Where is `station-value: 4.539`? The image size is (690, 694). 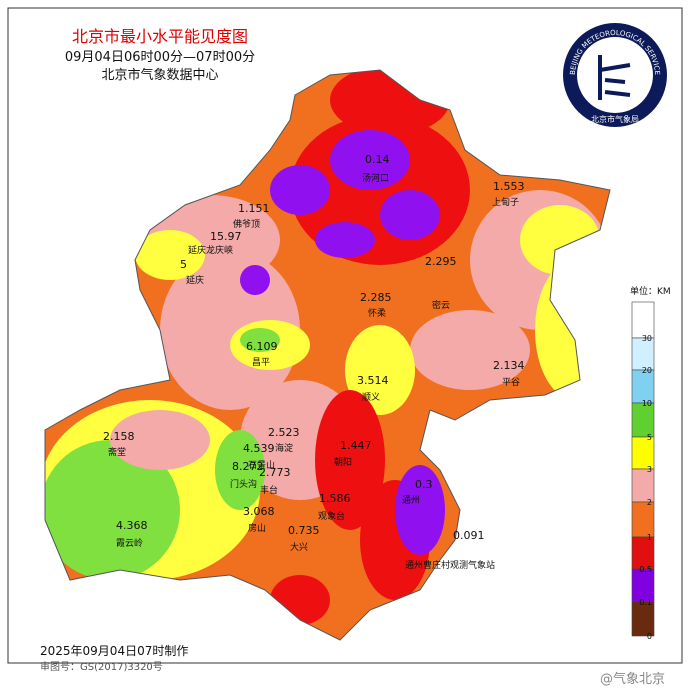
station-value: 4.539 is located at coordinates (259, 448).